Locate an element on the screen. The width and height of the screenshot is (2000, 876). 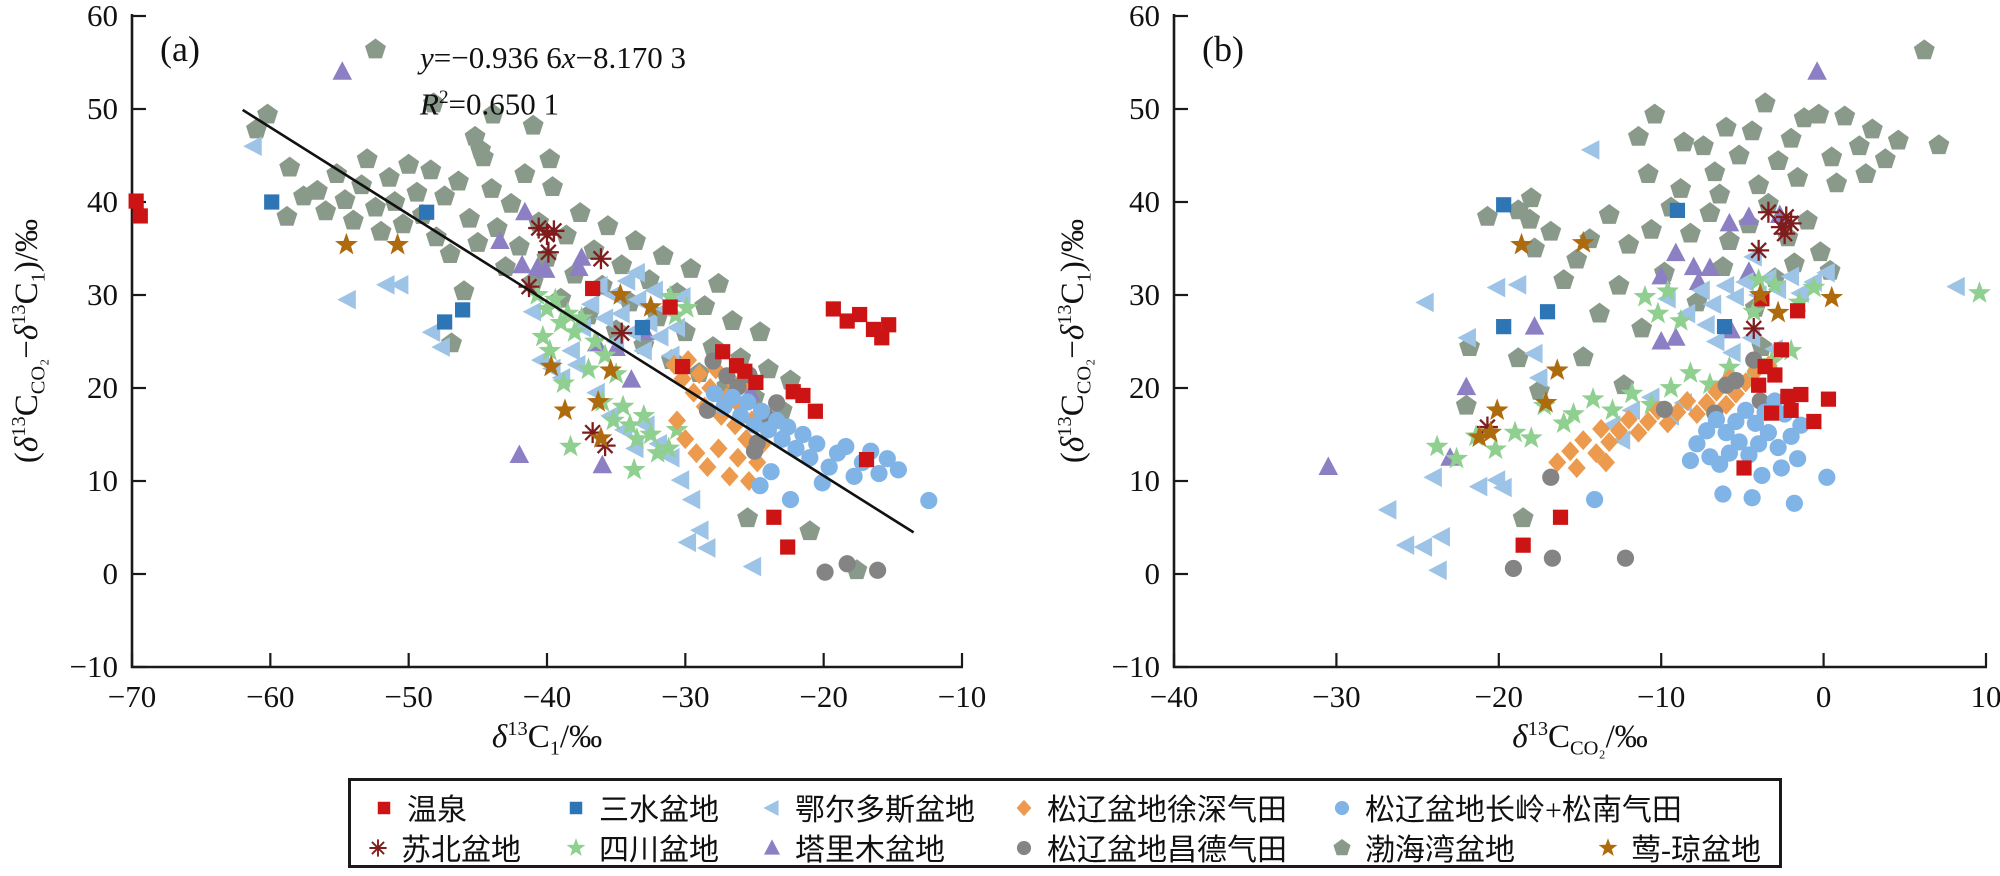
sanshui-point is located at coordinates (445, 322).